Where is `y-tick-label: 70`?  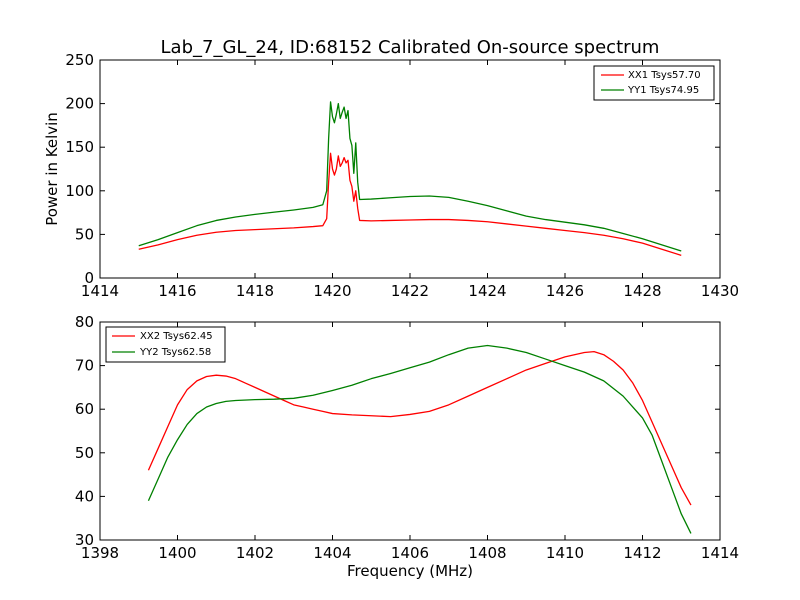
y-tick-label: 70 is located at coordinates (84, 366).